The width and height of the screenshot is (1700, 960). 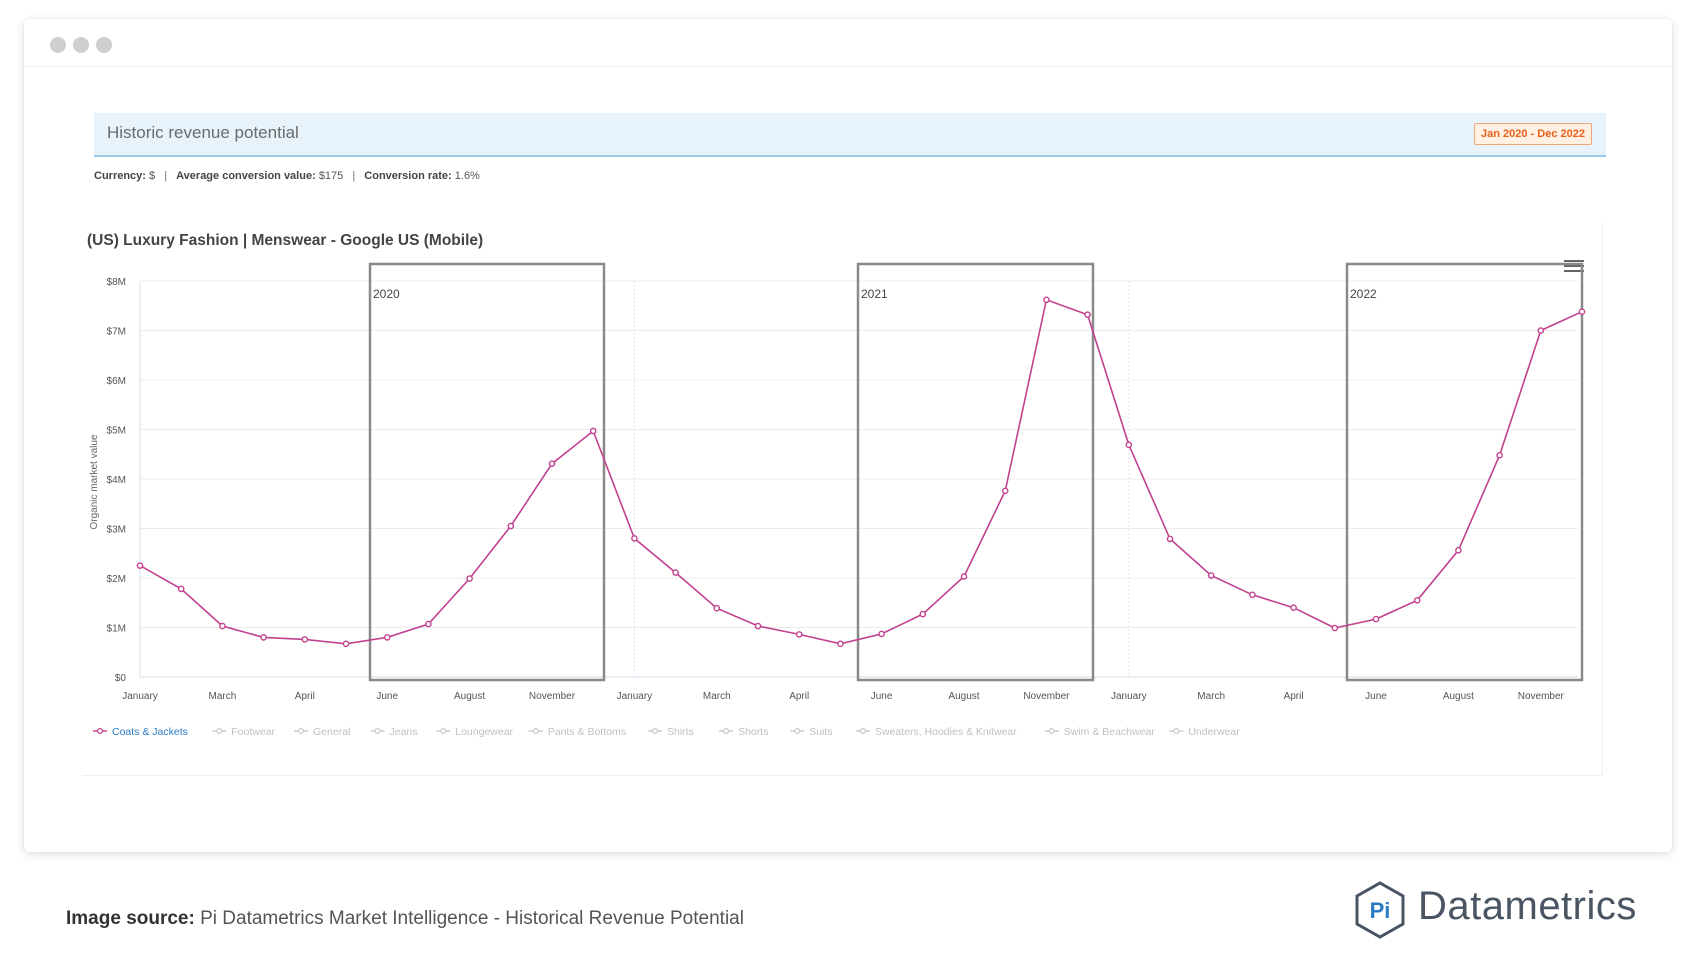 What do you see at coordinates (331, 732) in the screenshot?
I see `legend-item-label: General` at bounding box center [331, 732].